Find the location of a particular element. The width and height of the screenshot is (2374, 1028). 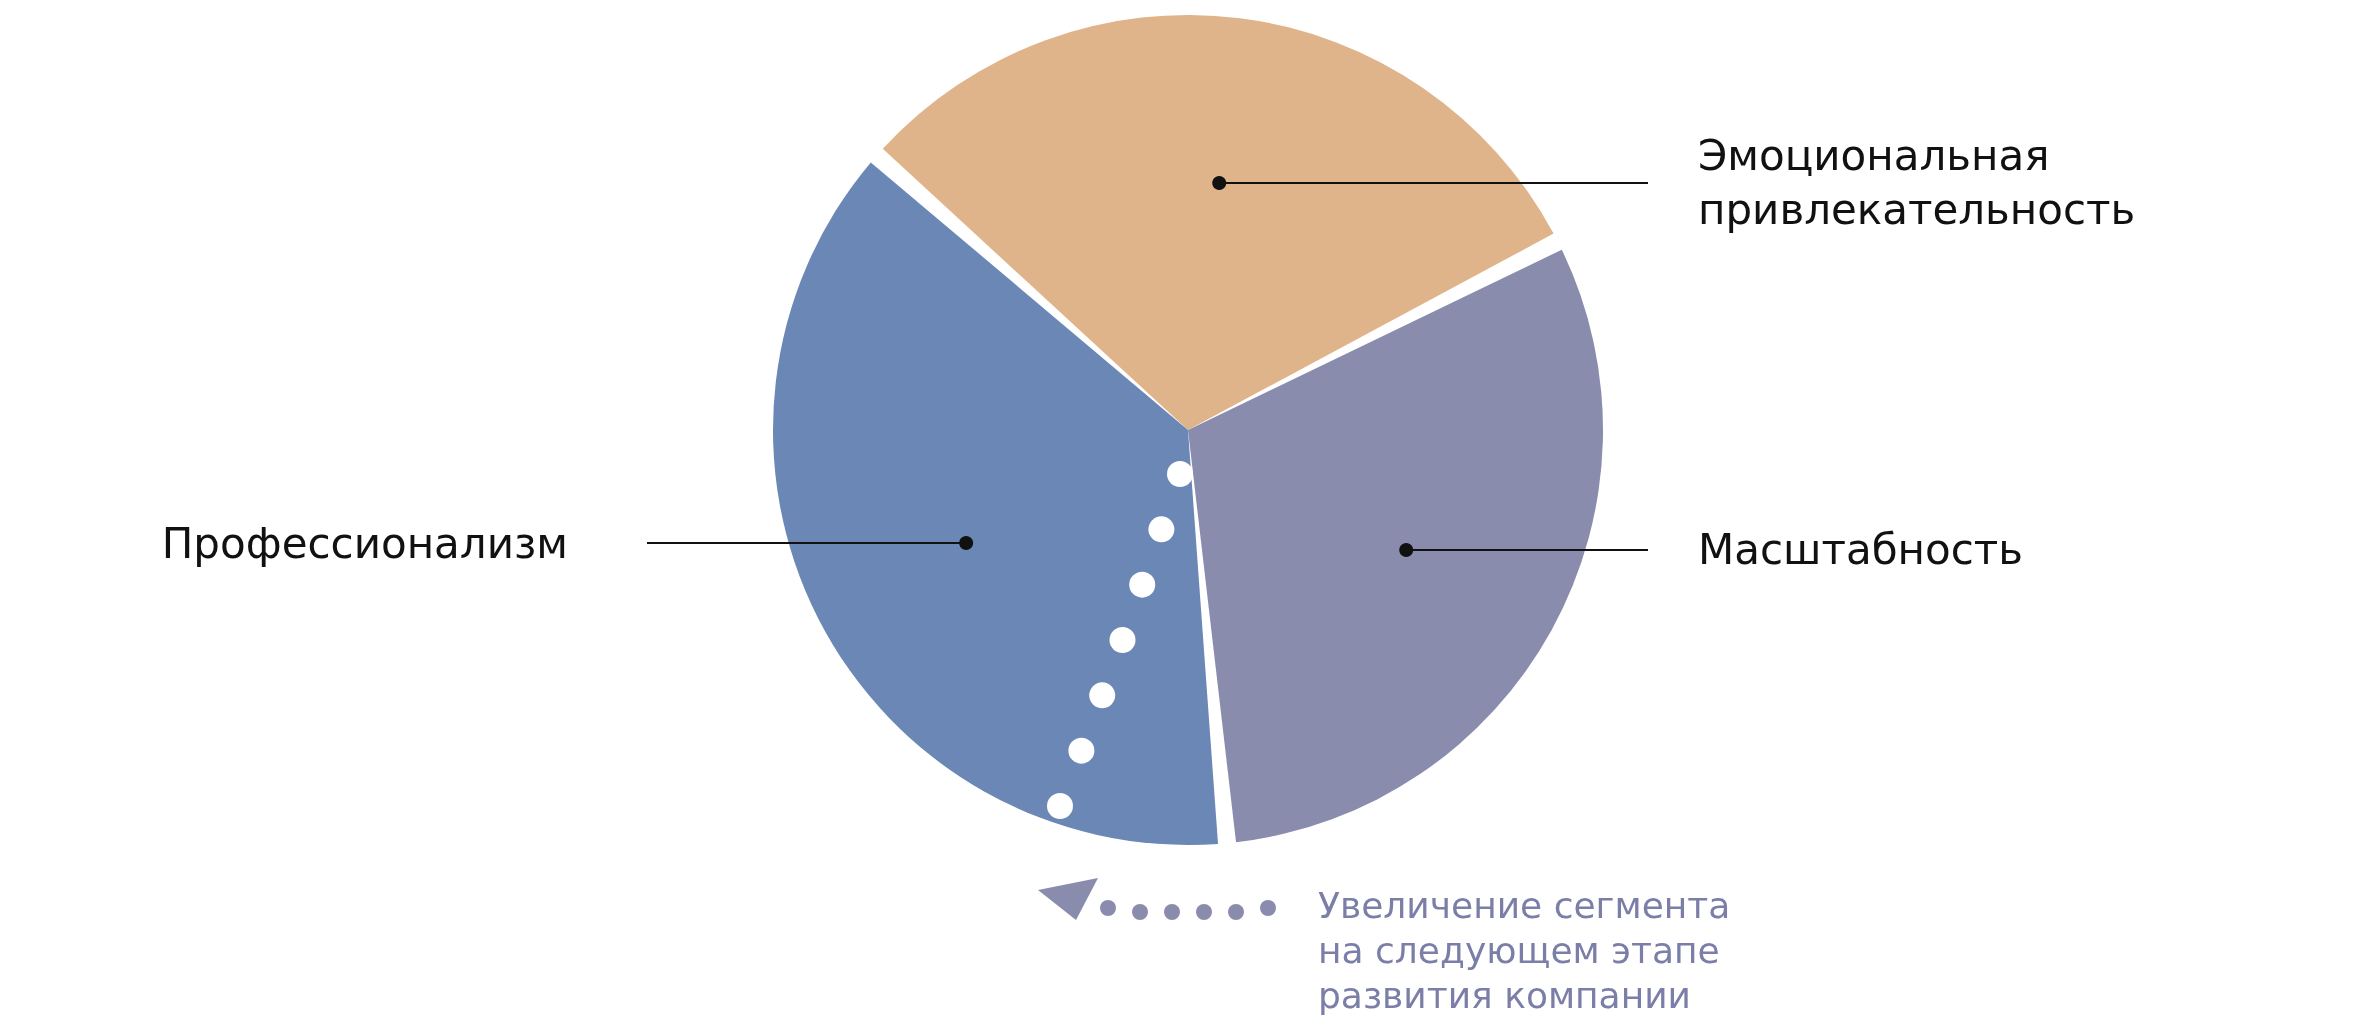

slice-label: Профессионализм is located at coordinates (364, 543).